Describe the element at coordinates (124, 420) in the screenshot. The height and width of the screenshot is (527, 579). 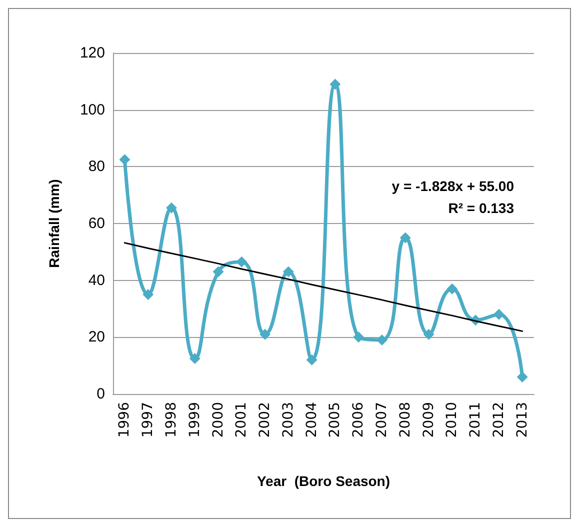
I see `x-tick-label: 1996` at that location.